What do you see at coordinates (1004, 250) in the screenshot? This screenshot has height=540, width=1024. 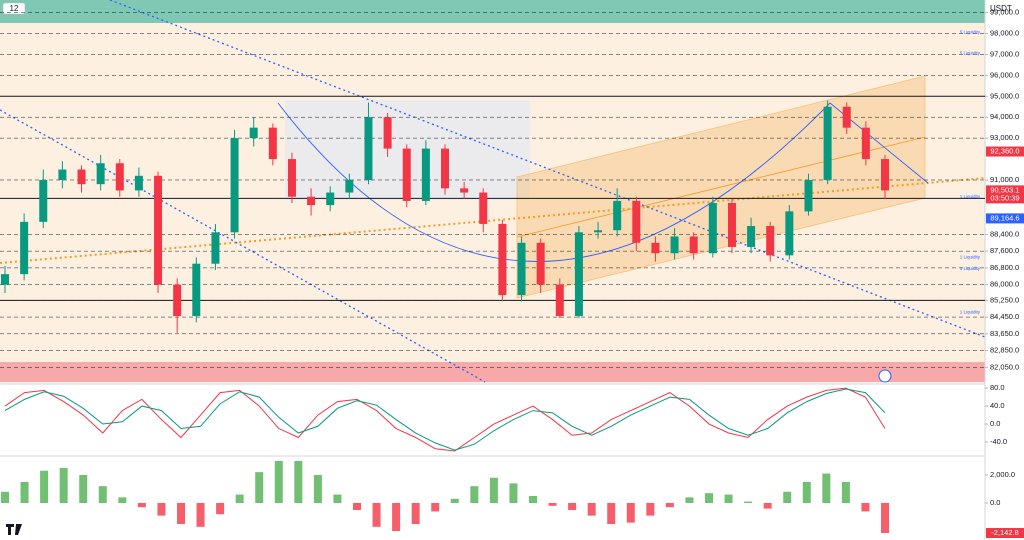 I see `y-tick-label: 87,600.0` at bounding box center [1004, 250].